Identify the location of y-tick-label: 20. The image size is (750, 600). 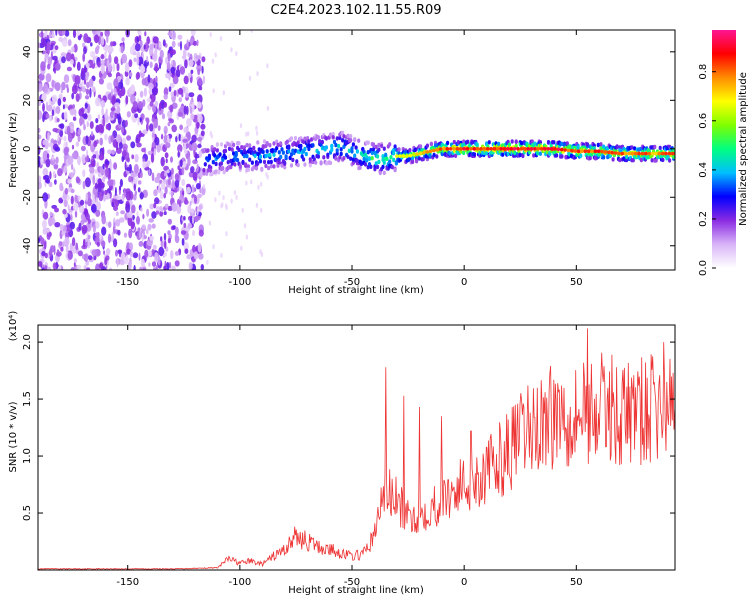
(27, 100).